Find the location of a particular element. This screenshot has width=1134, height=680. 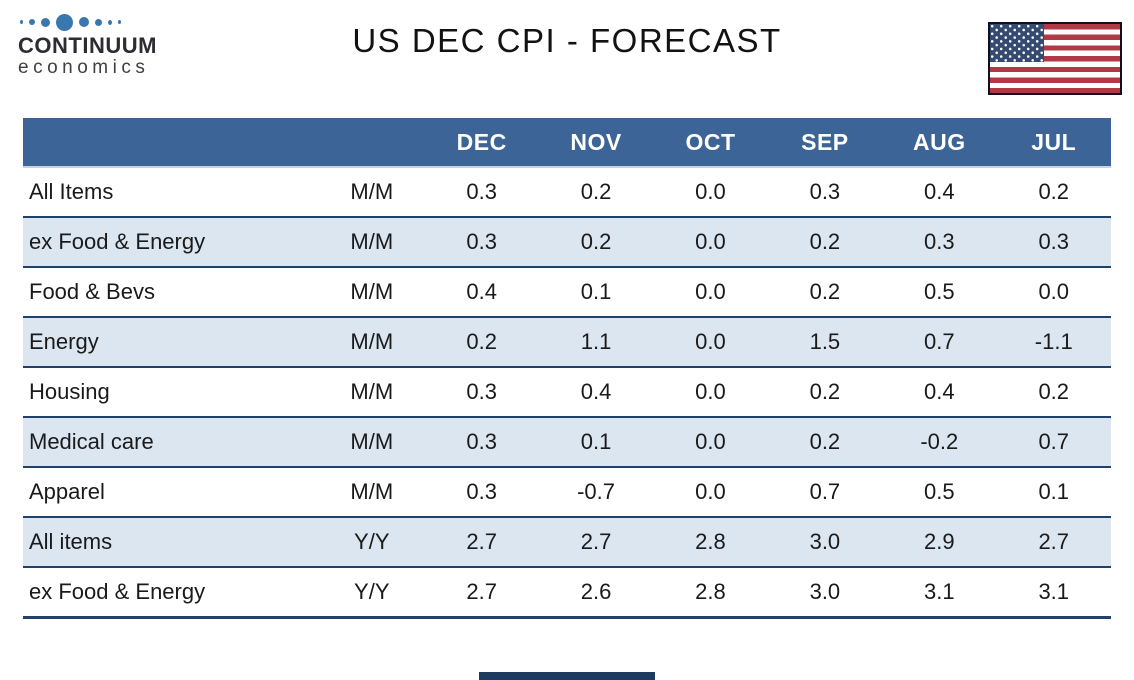

cell-value: -0.2 is located at coordinates (939, 441).